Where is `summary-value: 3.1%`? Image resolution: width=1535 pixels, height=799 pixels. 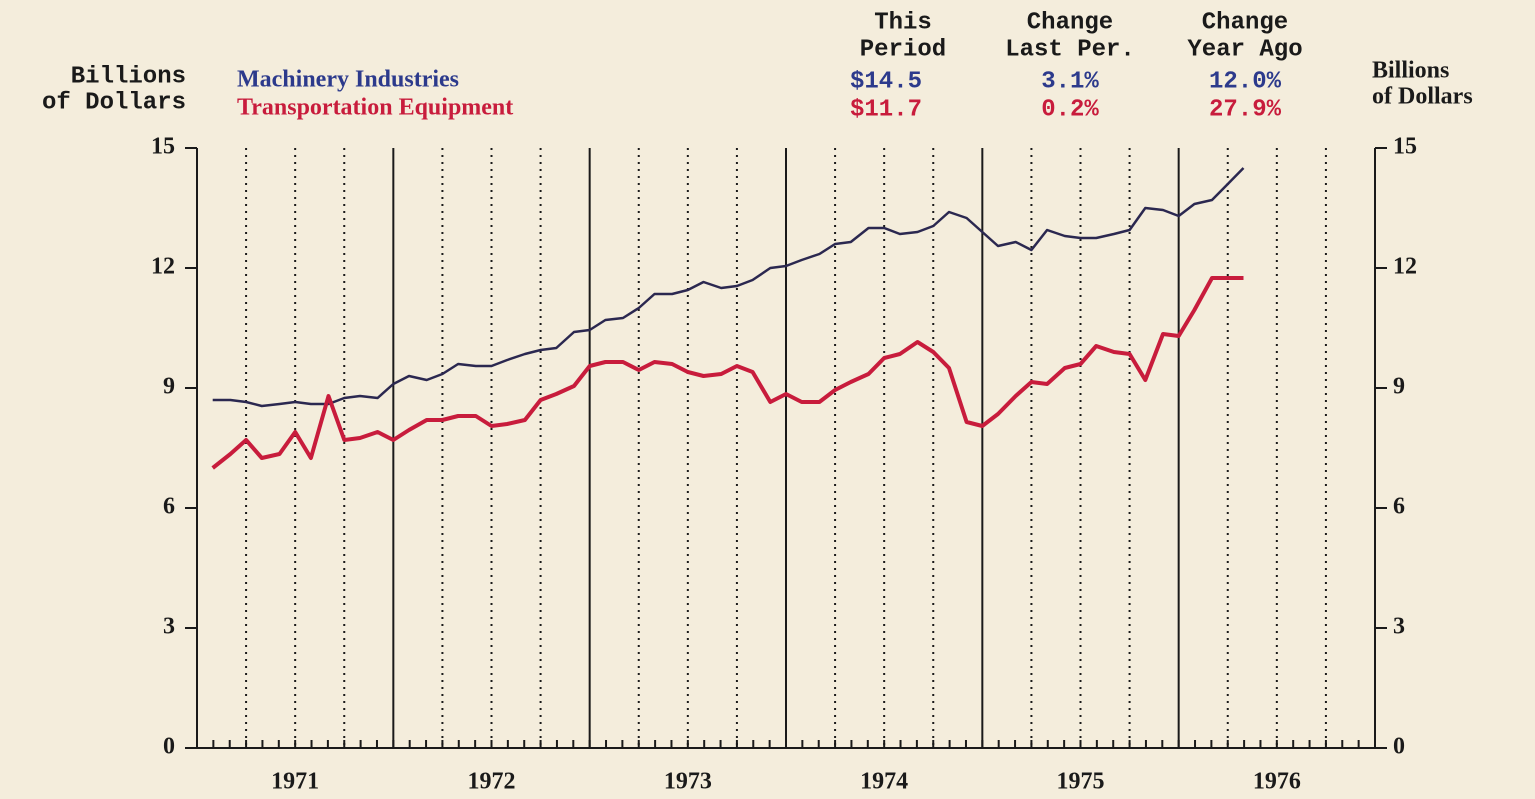
summary-value: 3.1% is located at coordinates (1070, 81).